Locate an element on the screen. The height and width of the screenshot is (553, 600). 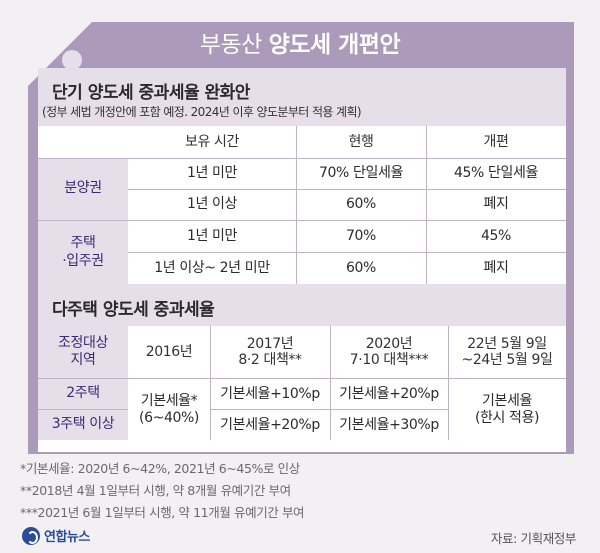
table-row-cell: 1년 이상~ 2년 미만 is located at coordinates (212, 267).